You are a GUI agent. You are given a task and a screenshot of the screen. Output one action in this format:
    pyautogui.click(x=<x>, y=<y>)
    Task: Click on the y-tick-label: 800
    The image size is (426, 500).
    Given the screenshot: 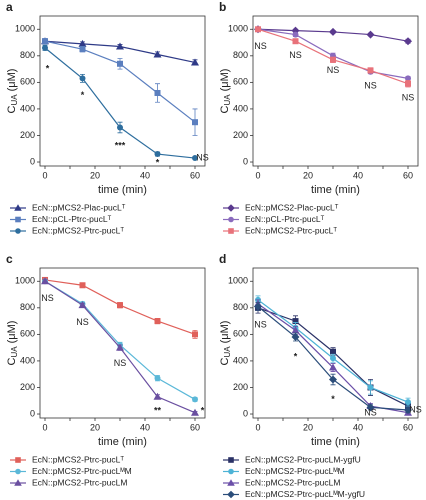 What is the action you would take?
    pyautogui.click(x=240, y=307)
    